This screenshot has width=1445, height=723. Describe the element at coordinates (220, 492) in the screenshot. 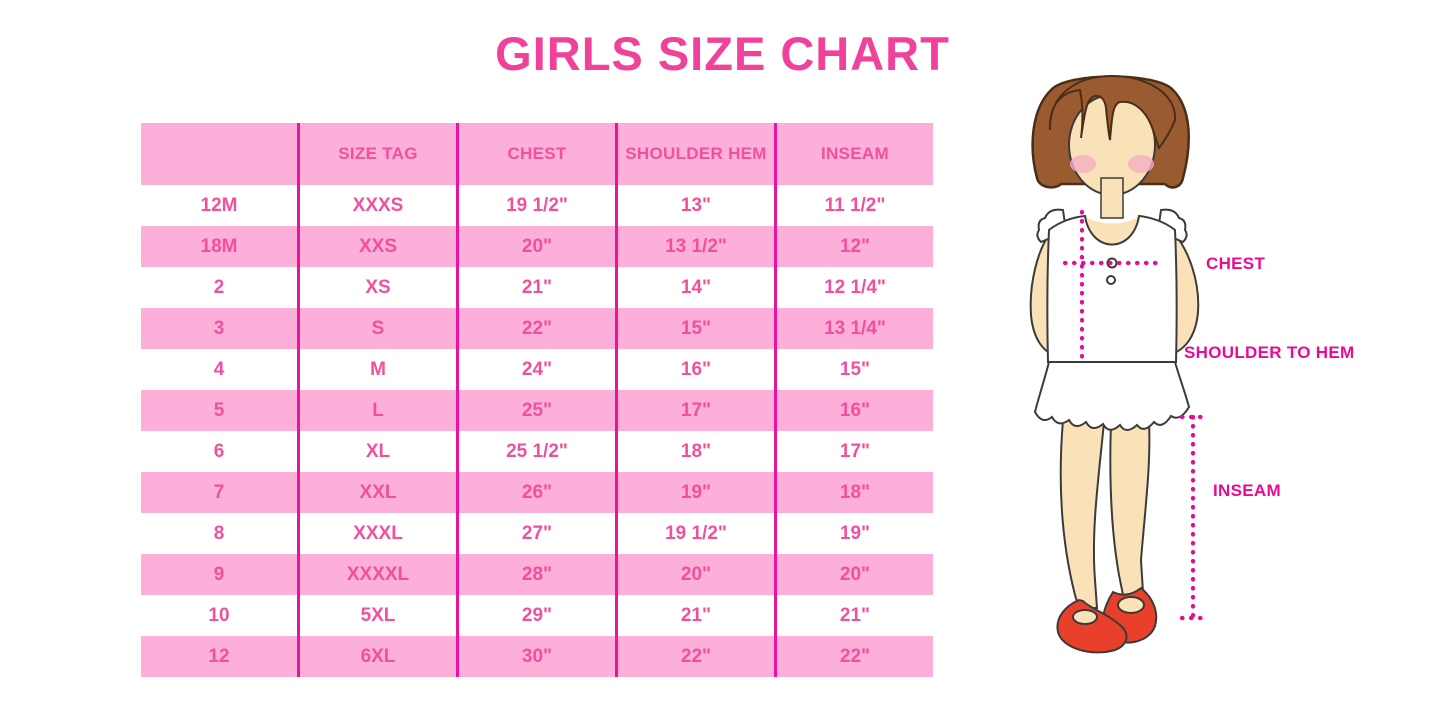

I see `table-cell: 7` at that location.